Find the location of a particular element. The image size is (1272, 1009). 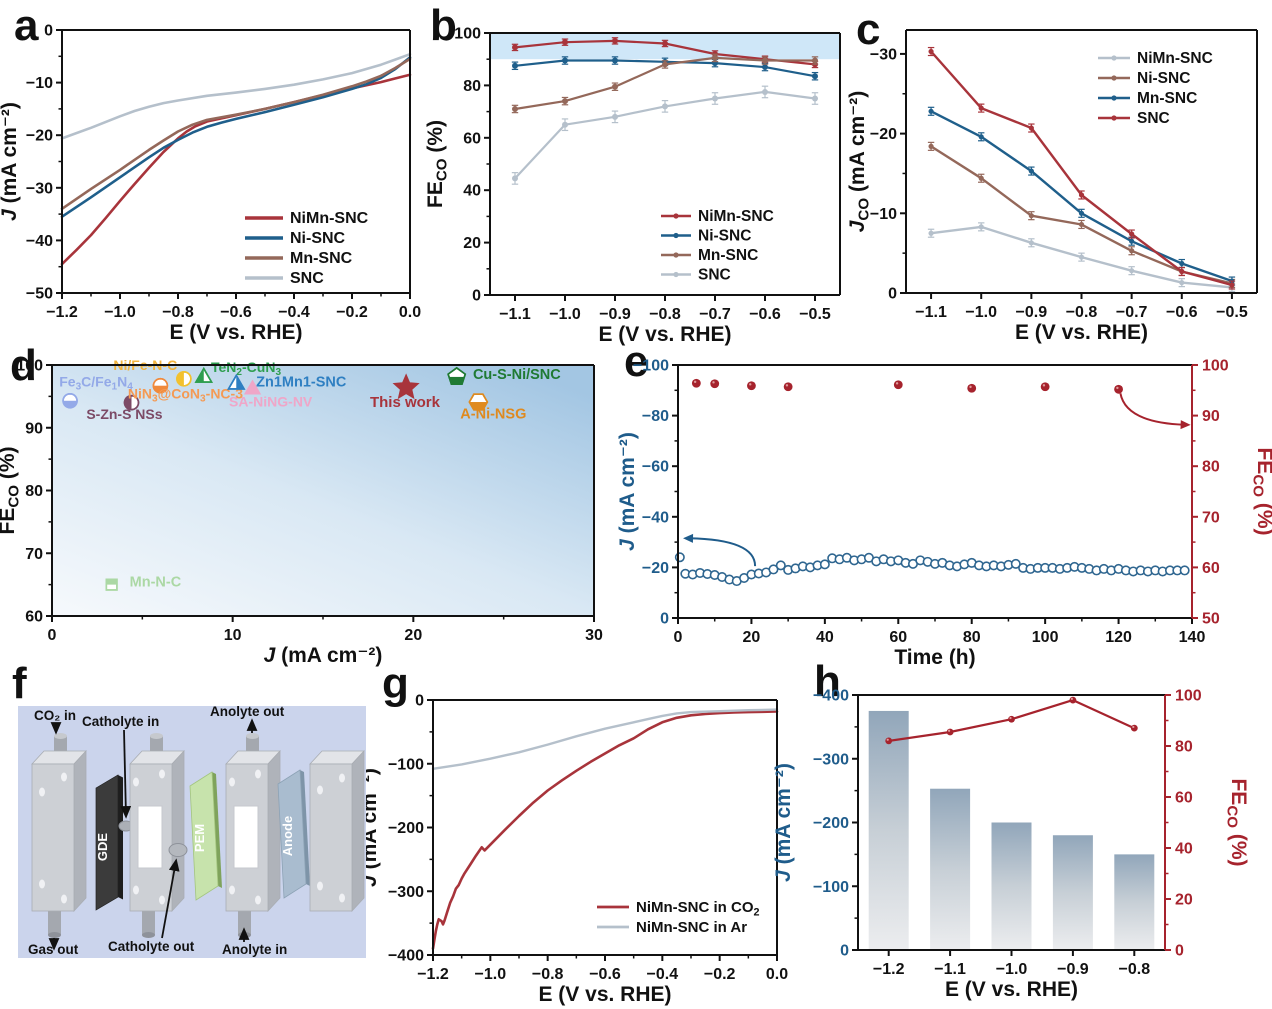

panel-f-flow-cell-diagram: GDE PEM is located at coordinates (192, 831).